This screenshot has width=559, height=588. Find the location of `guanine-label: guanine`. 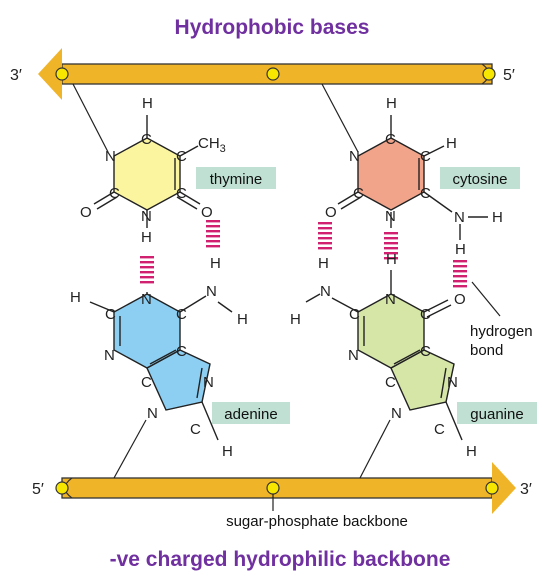

guanine-label: guanine is located at coordinates (496, 414).